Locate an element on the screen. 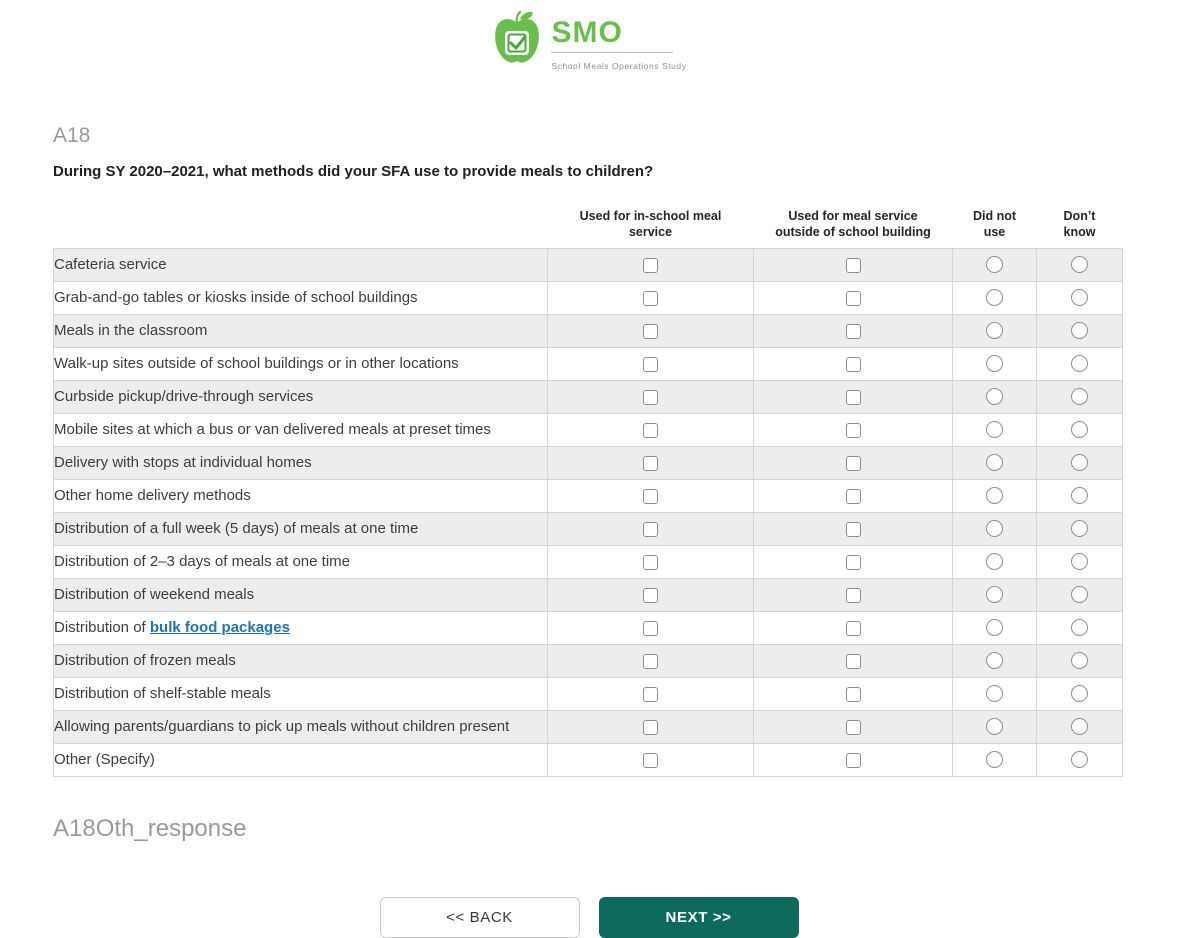  cell-radio-col4 is located at coordinates (1079, 264).